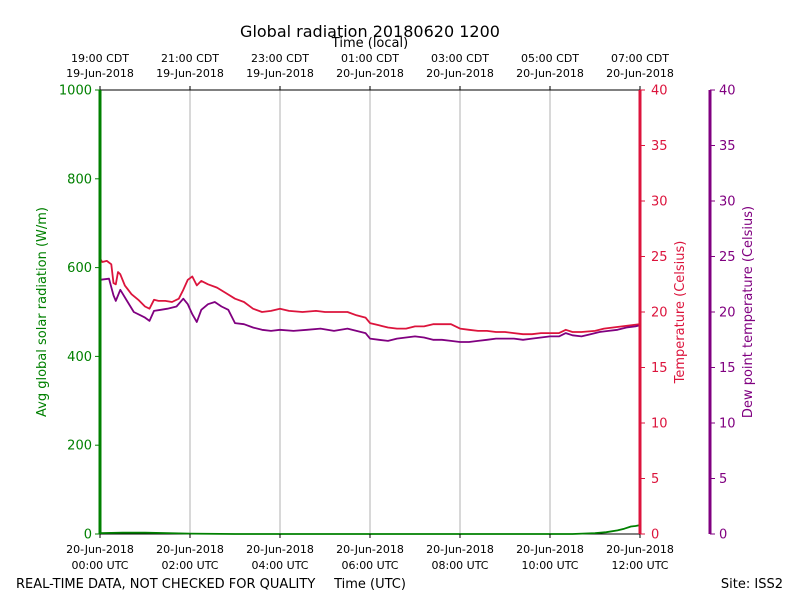 The height and width of the screenshot is (600, 800). What do you see at coordinates (459, 565) in the screenshot?
I see `x-tick-label-time: 08:00 UTC` at bounding box center [459, 565].